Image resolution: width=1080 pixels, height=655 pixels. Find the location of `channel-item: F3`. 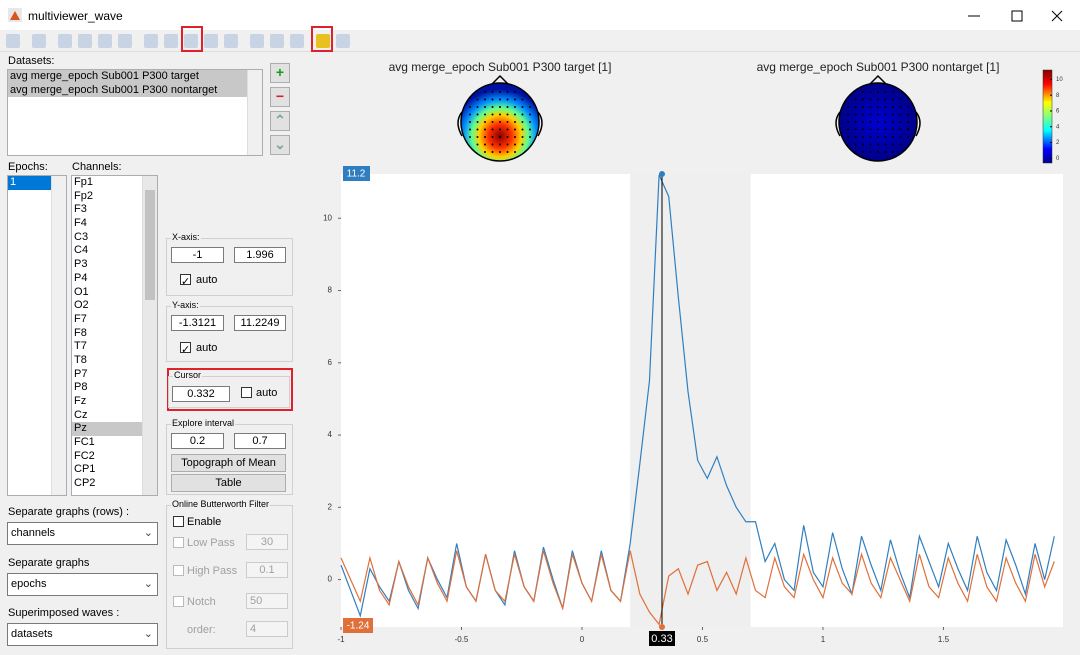

channel-item: F3 is located at coordinates (80, 209).